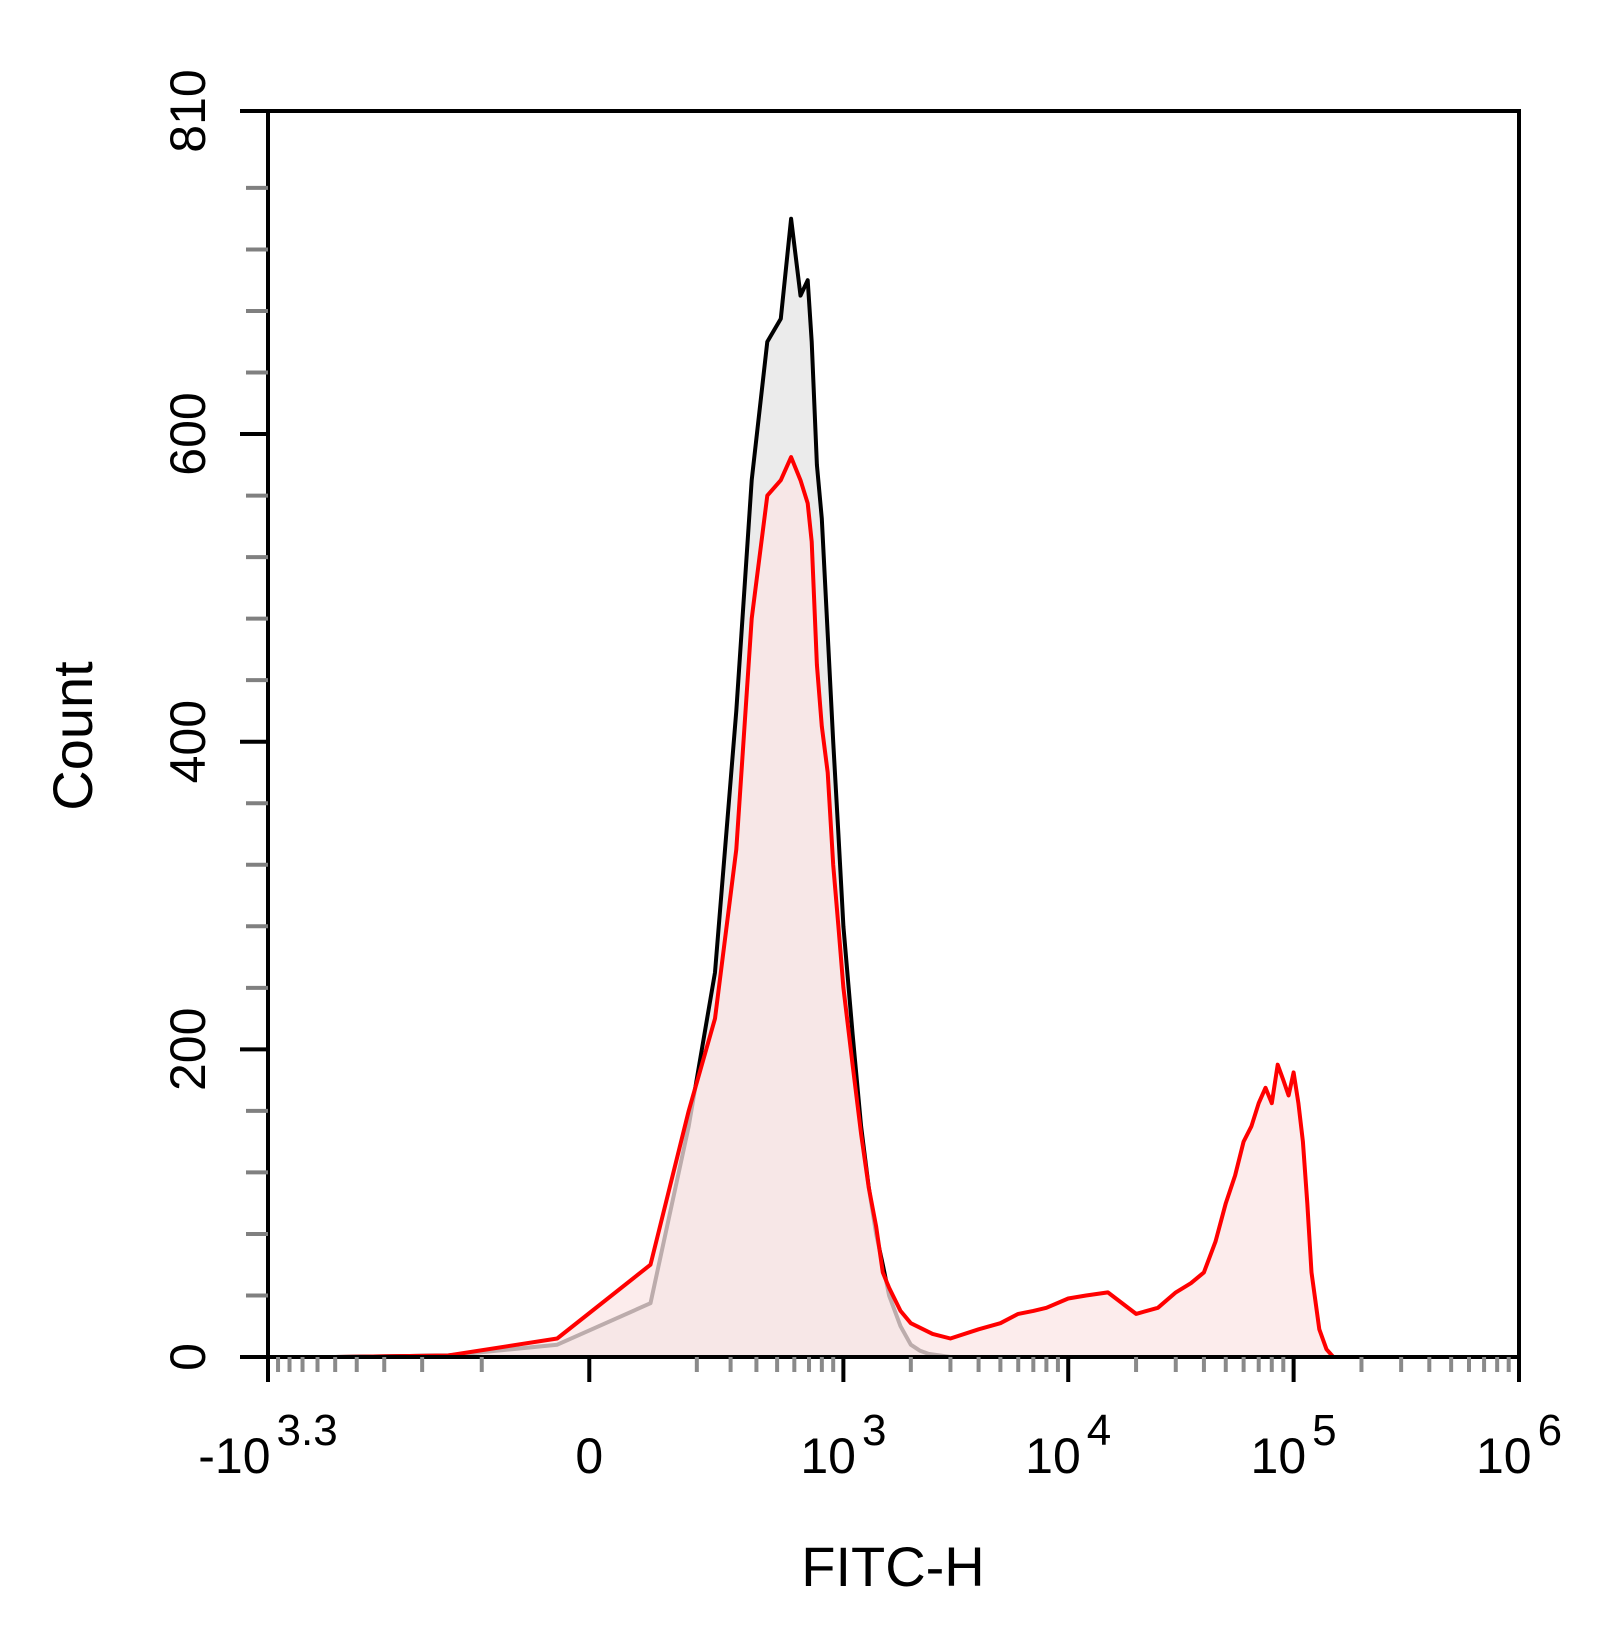 This screenshot has height=1631, width=1612. What do you see at coordinates (1519, 1445) in the screenshot?
I see `x-tick-label: 10 6` at bounding box center [1519, 1445].